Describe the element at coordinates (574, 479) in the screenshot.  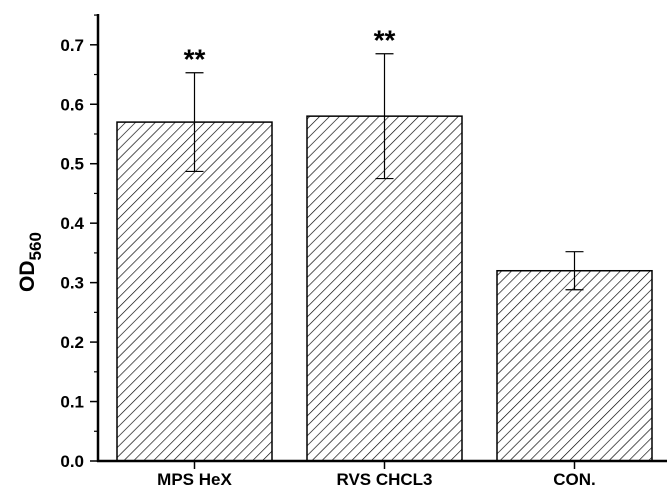
I see `x-tick-label-3: CON.` at that location.